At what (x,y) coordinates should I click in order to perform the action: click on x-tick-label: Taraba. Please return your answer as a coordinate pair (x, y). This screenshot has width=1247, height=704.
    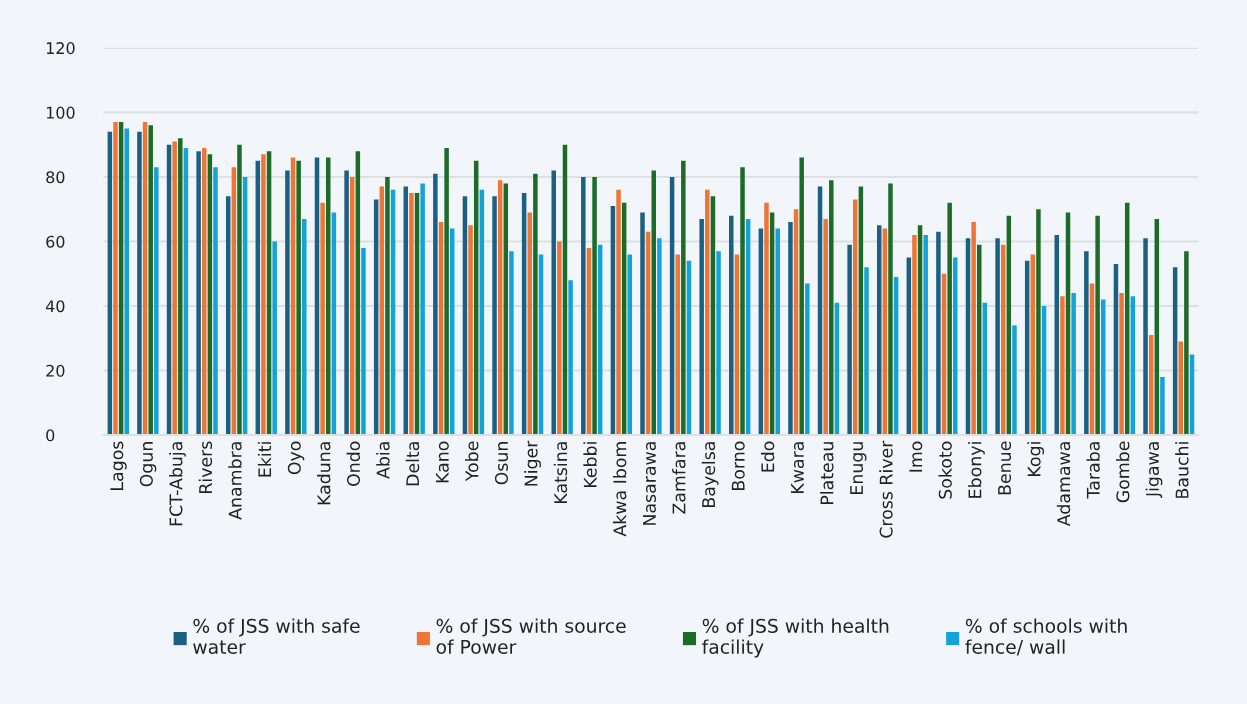
    Looking at the image, I should click on (1093, 470).